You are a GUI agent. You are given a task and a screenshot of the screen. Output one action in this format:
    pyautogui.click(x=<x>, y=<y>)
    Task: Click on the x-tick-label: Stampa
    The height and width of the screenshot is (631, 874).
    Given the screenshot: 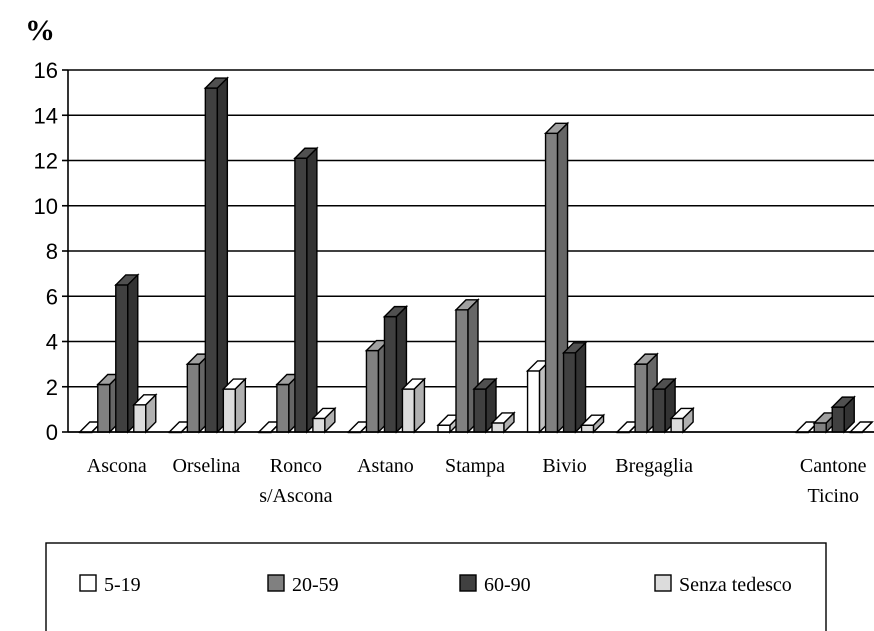 What is the action you would take?
    pyautogui.click(x=475, y=466)
    